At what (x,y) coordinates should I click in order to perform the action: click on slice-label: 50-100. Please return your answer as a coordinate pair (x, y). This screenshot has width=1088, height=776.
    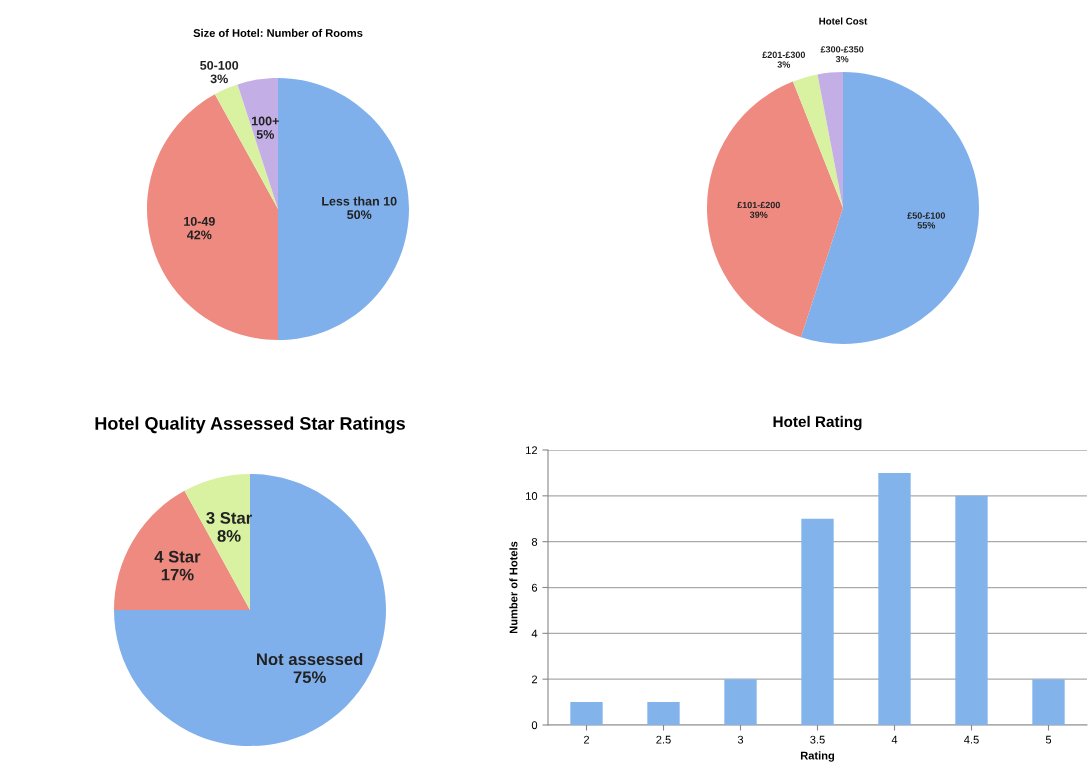
    Looking at the image, I should click on (219, 65).